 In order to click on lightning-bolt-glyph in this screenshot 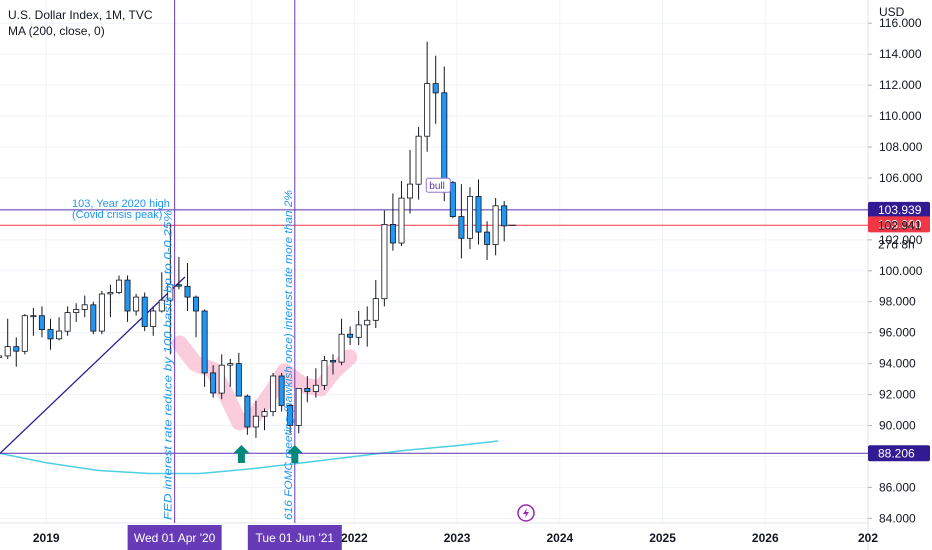, I will do `click(526, 513)`.